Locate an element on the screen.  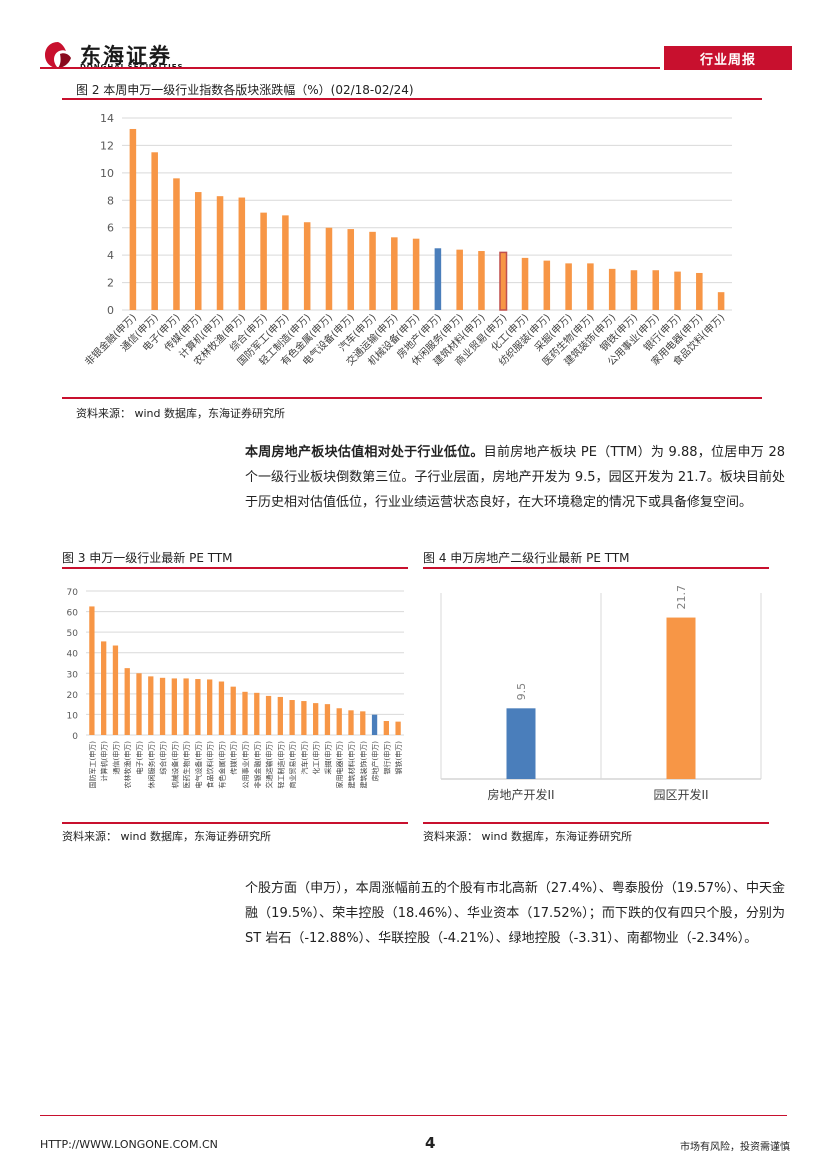
x-tick-label: 建筑材料(申万) is located at coordinates (351, 765).